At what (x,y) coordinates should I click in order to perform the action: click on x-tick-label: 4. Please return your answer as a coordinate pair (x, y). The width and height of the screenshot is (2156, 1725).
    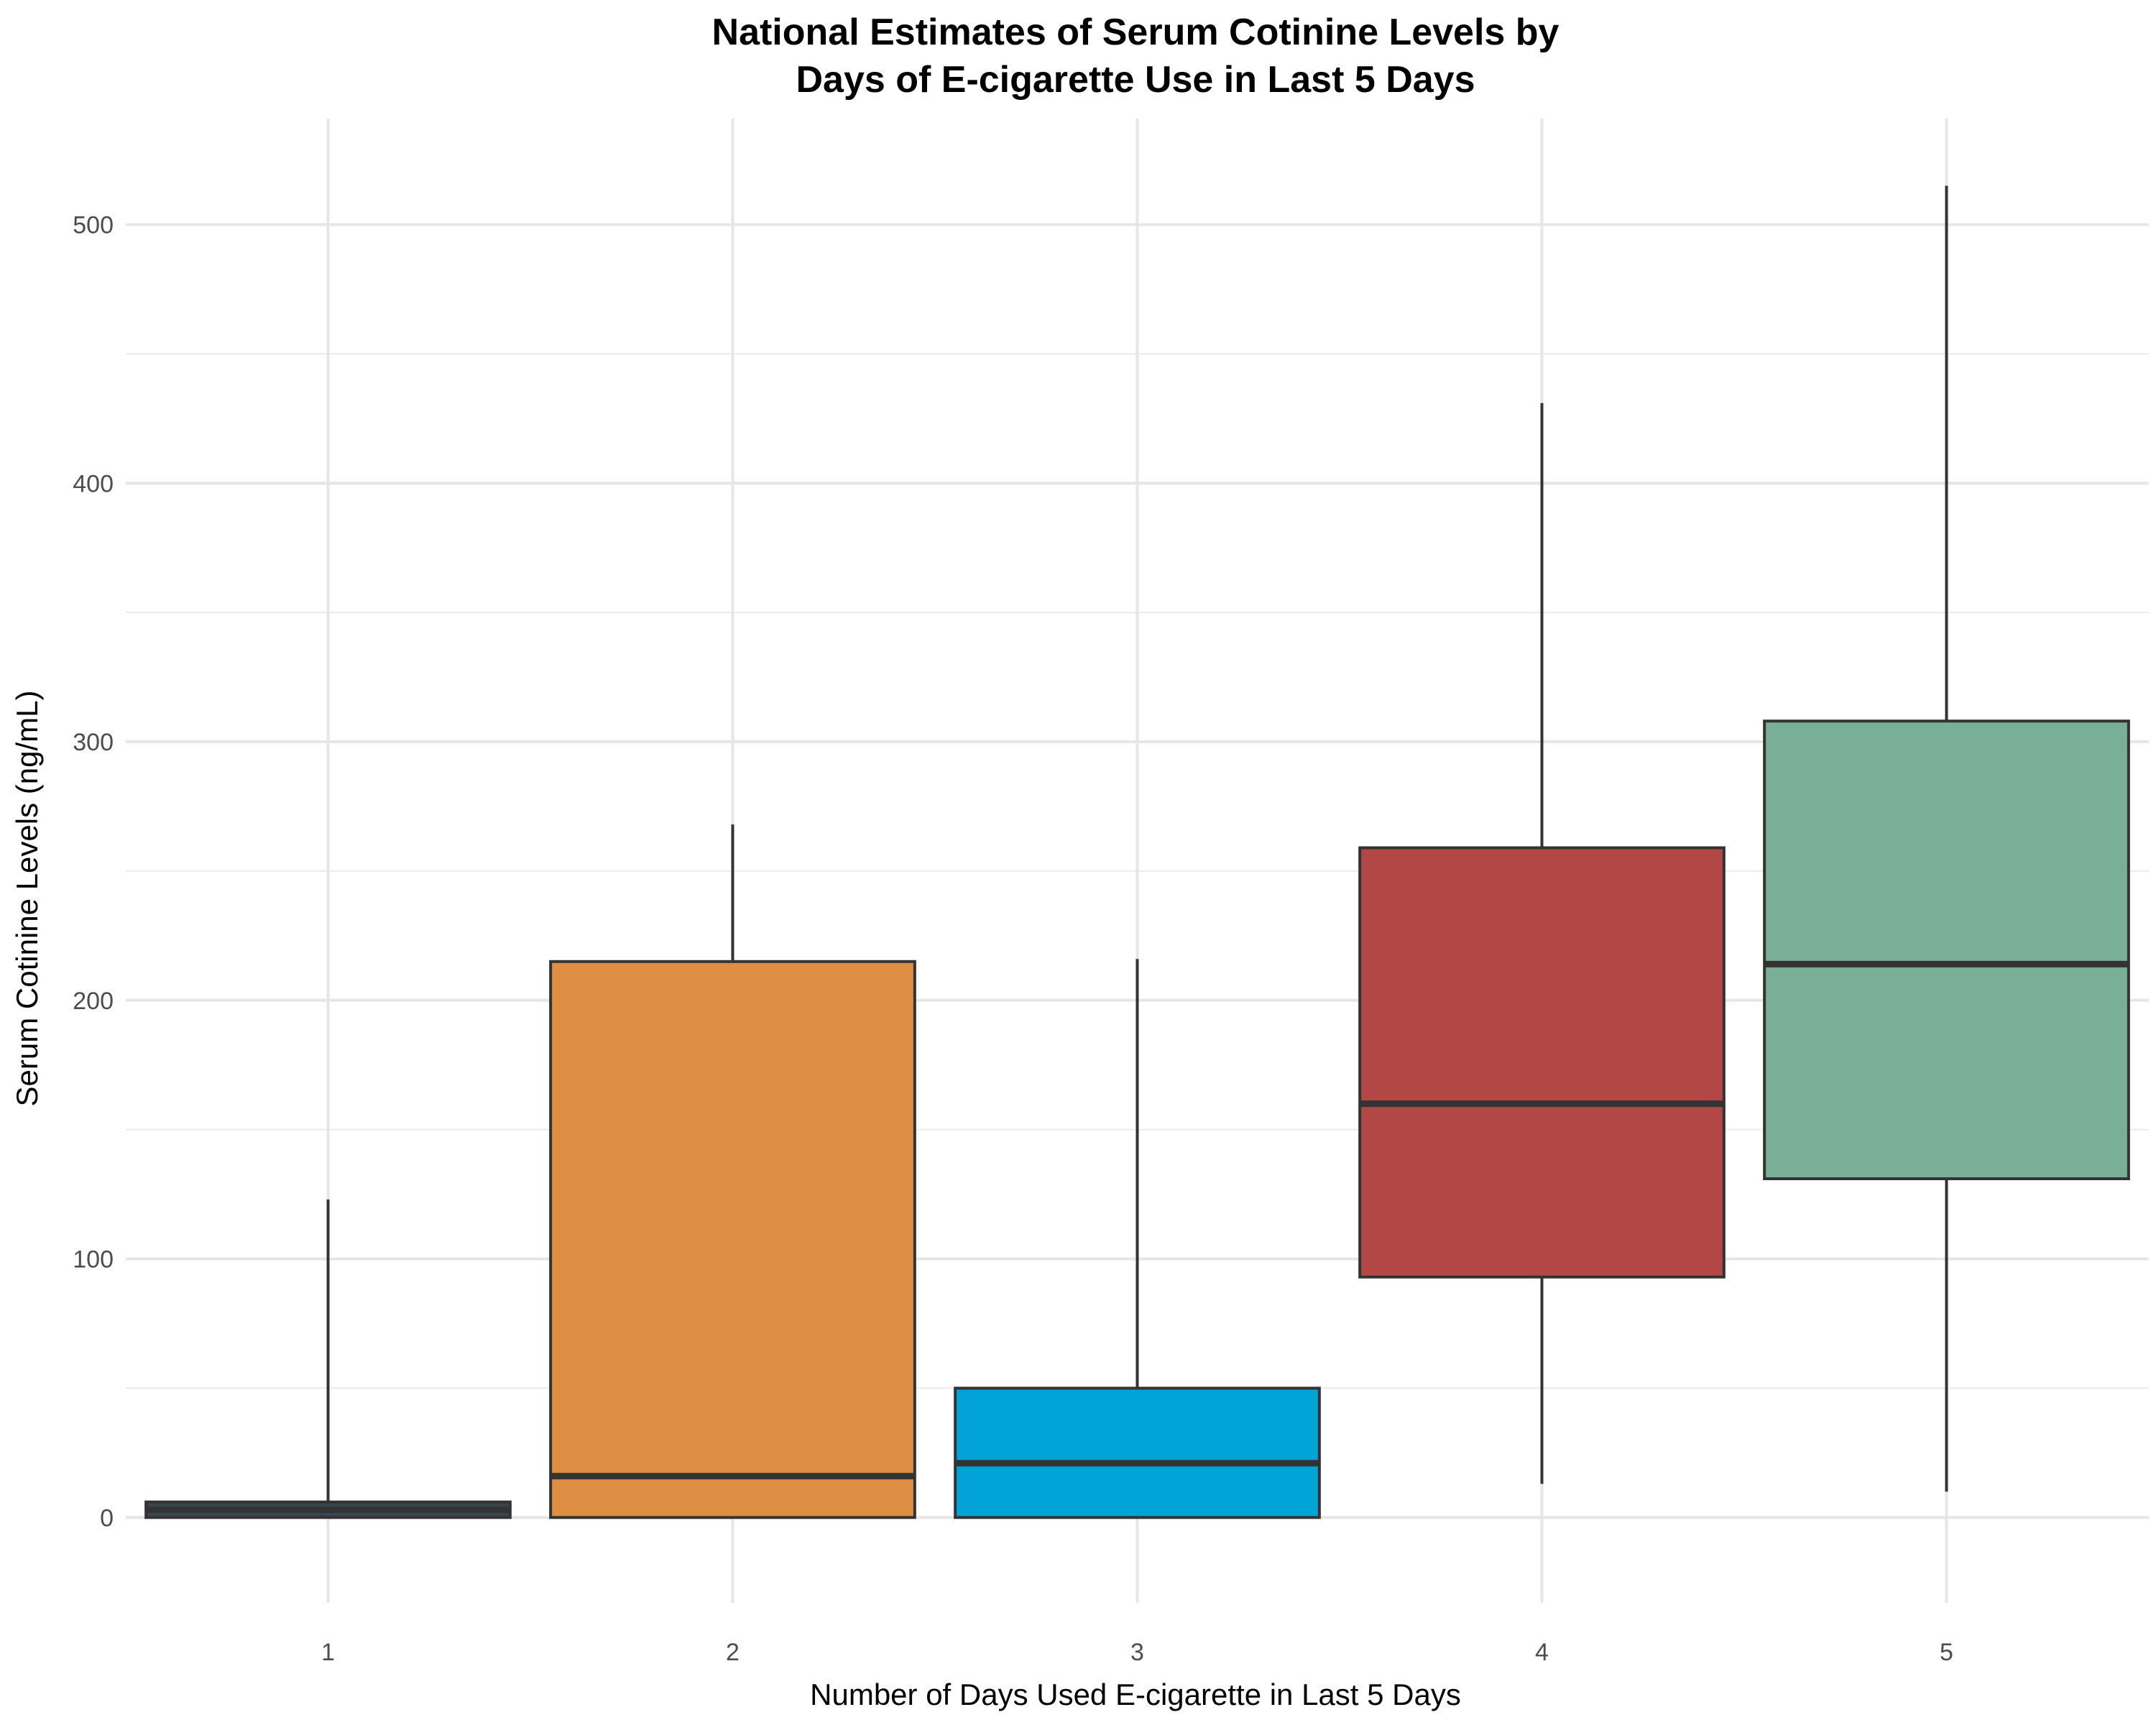
    Looking at the image, I should click on (1542, 1652).